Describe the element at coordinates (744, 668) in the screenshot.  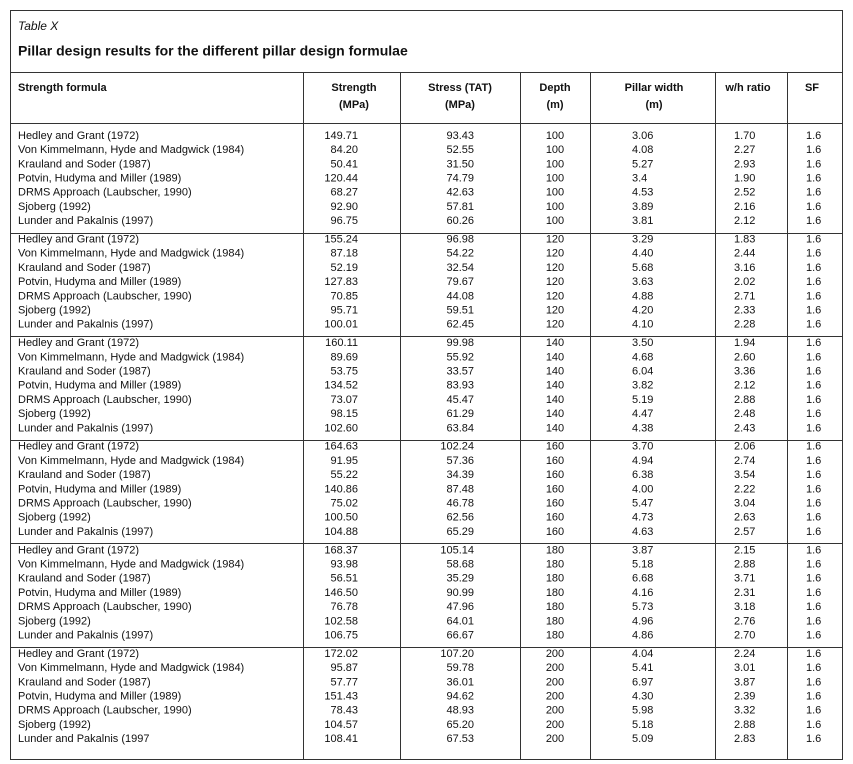
I see `value-cell: 3.01` at that location.